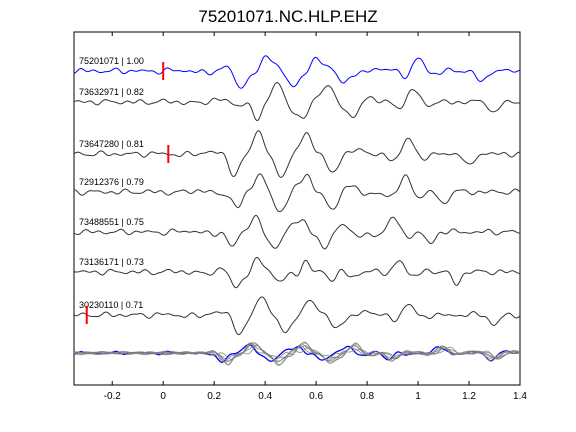  What do you see at coordinates (111, 222) in the screenshot?
I see `trace-label-4: 73488551 | 0.75` at bounding box center [111, 222].